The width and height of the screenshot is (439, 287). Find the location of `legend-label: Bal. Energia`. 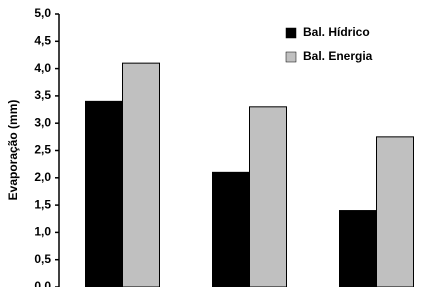

legend-label: Bal. Energia is located at coordinates (338, 56).